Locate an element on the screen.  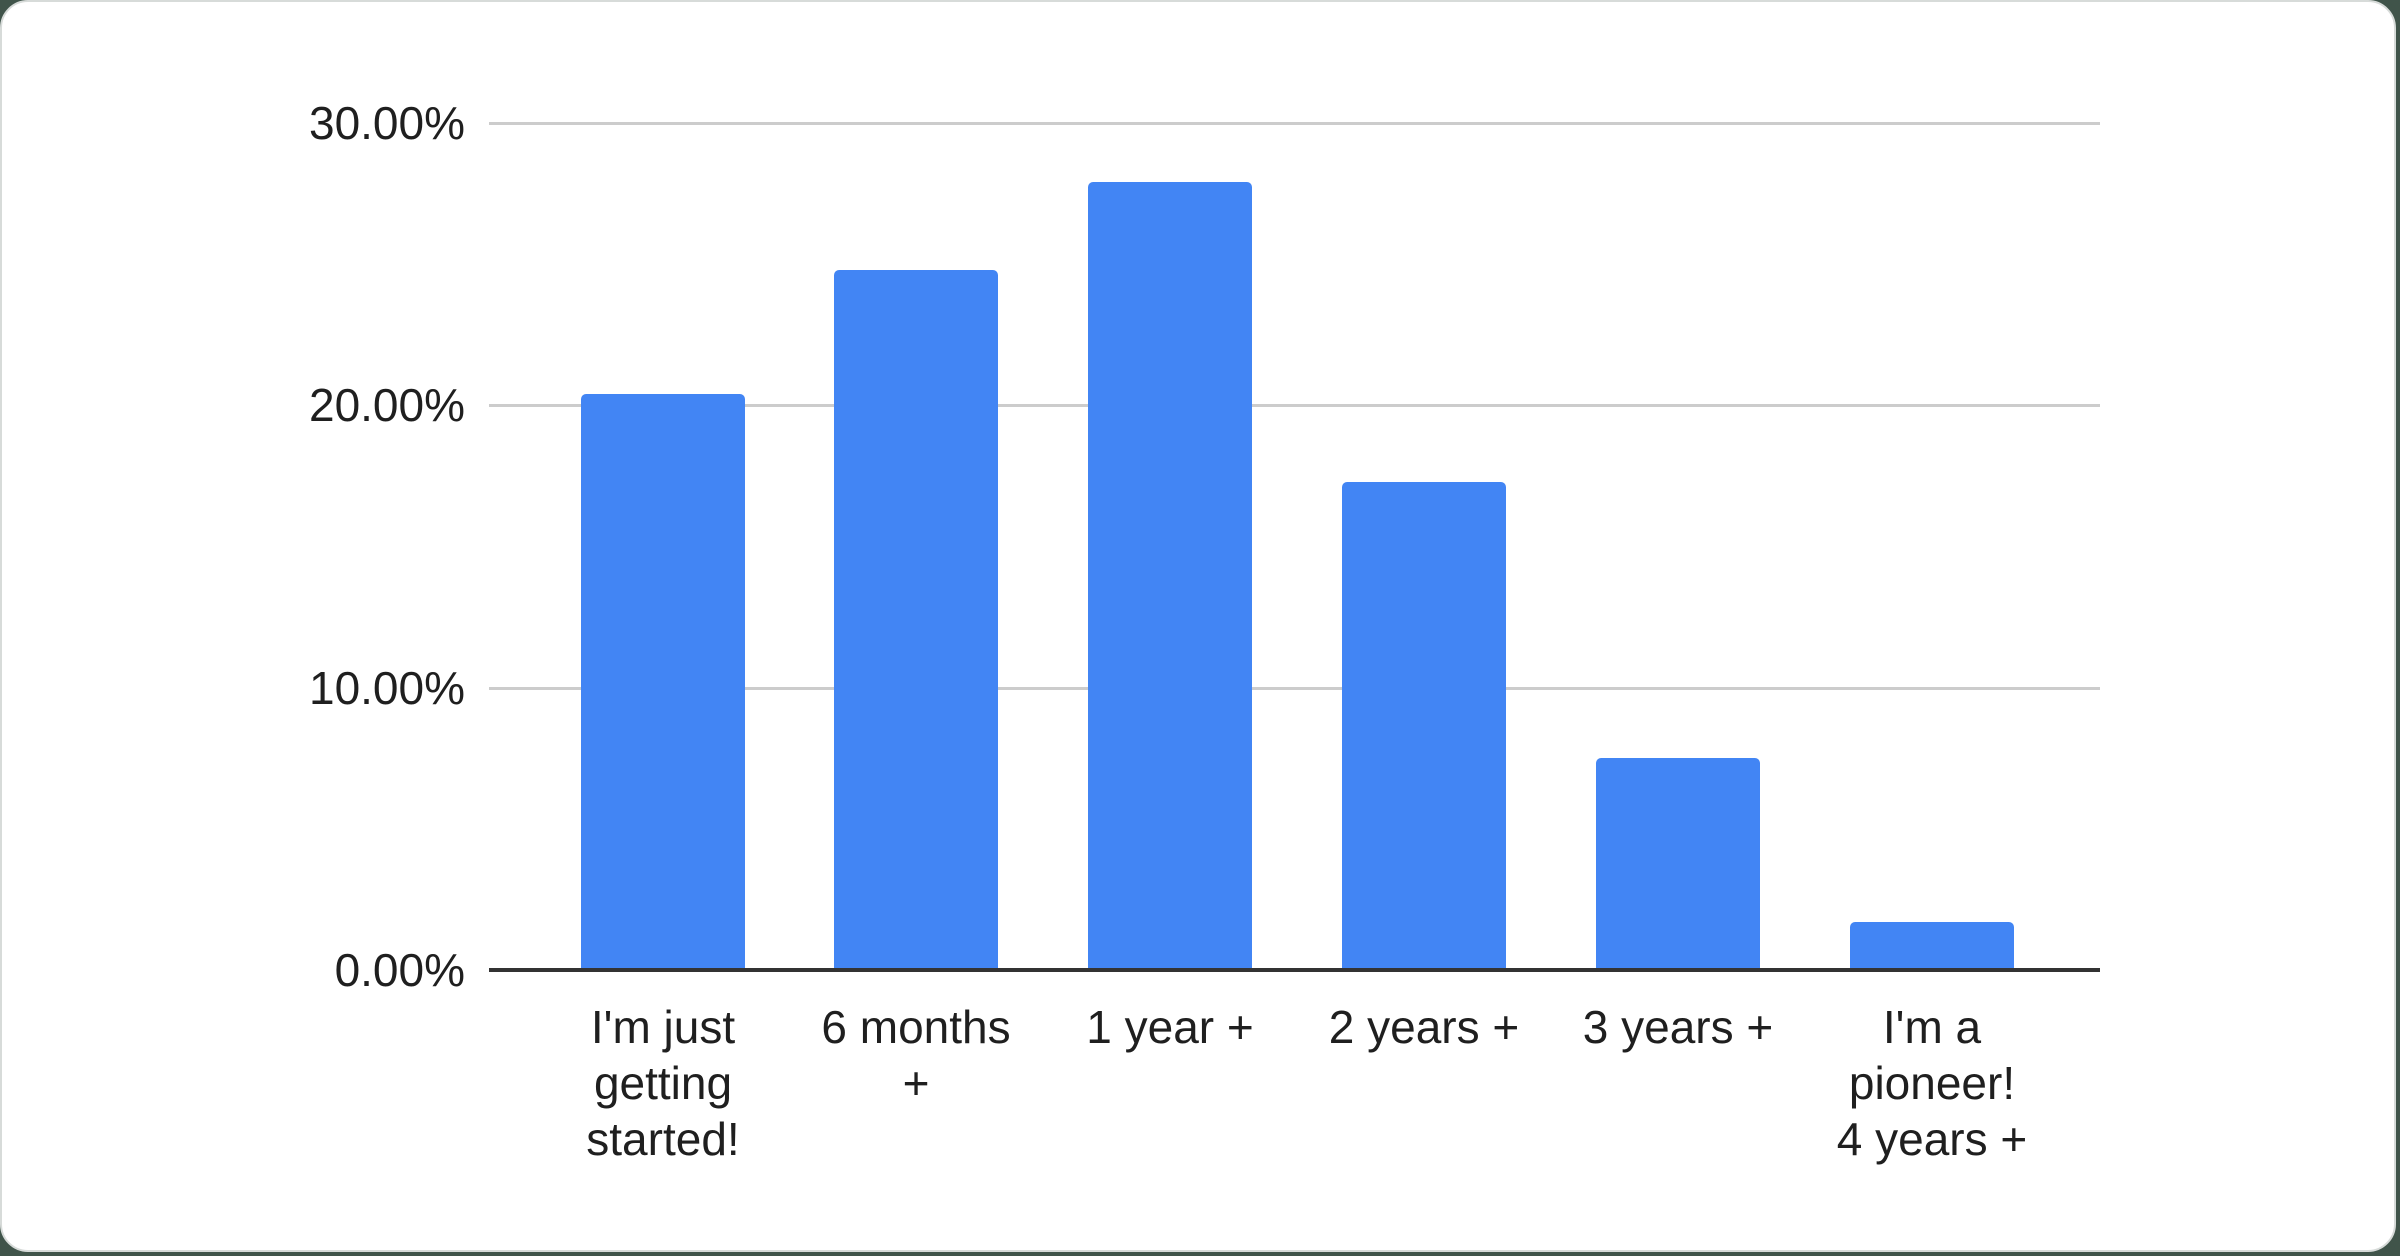
x-axis-label: I'm just getting started! is located at coordinates (663, 1083).